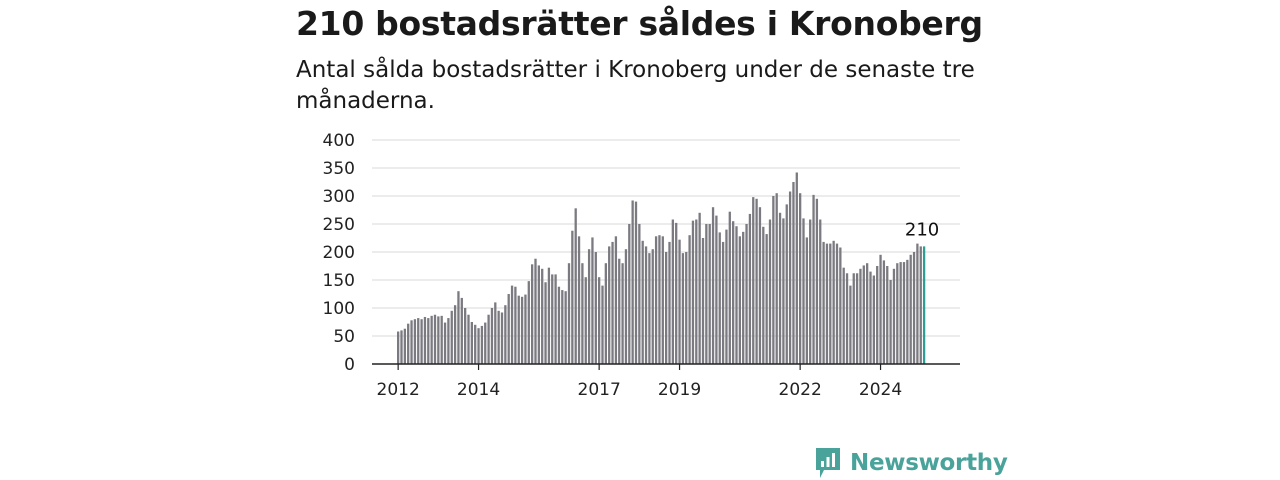 The image size is (1280, 480). I want to click on y-tick-label: 200, so click(339, 253).